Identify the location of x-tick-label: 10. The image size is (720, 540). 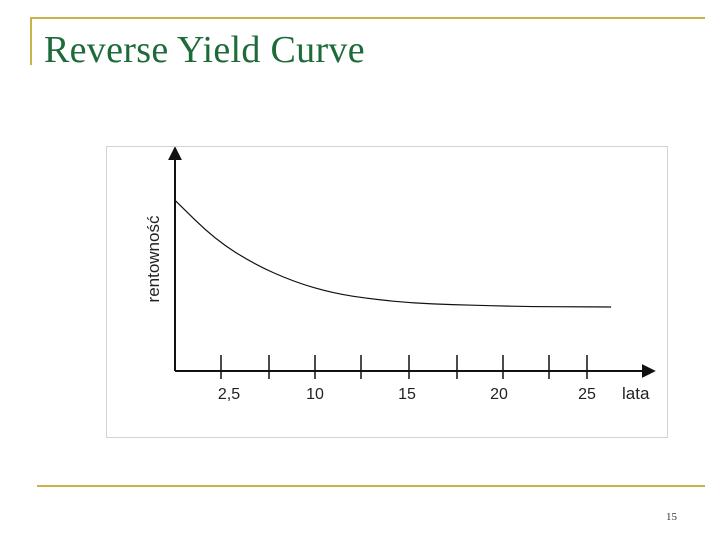
(315, 394).